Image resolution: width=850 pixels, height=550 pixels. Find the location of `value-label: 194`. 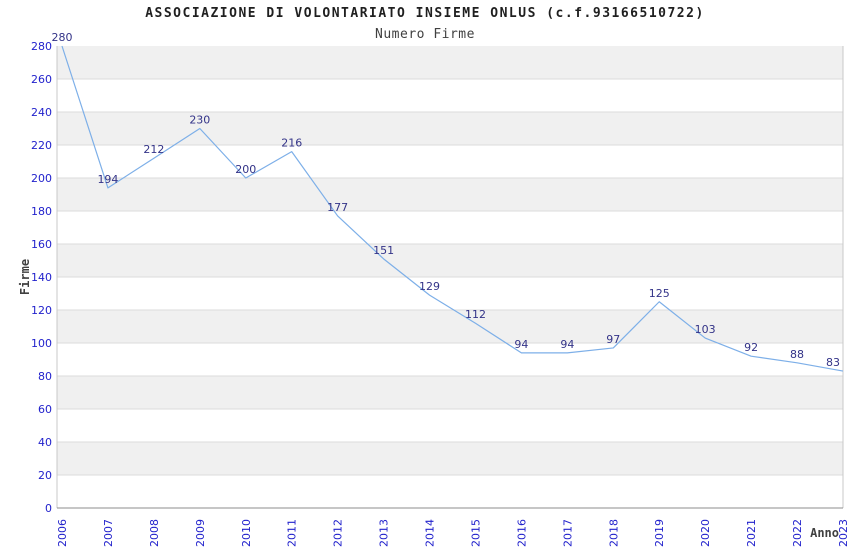

value-label: 194 is located at coordinates (107, 179).